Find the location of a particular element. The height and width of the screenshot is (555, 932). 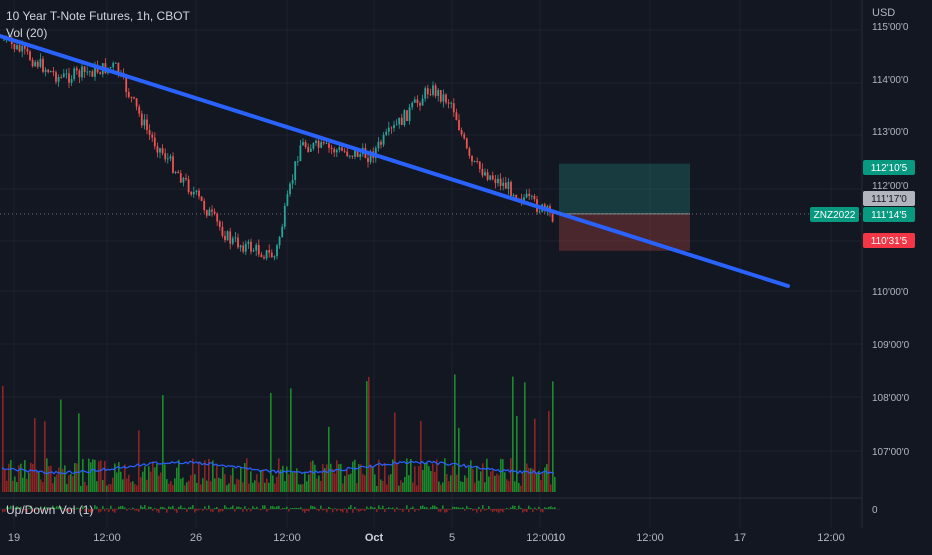

long-position-tool is located at coordinates (624, 207).